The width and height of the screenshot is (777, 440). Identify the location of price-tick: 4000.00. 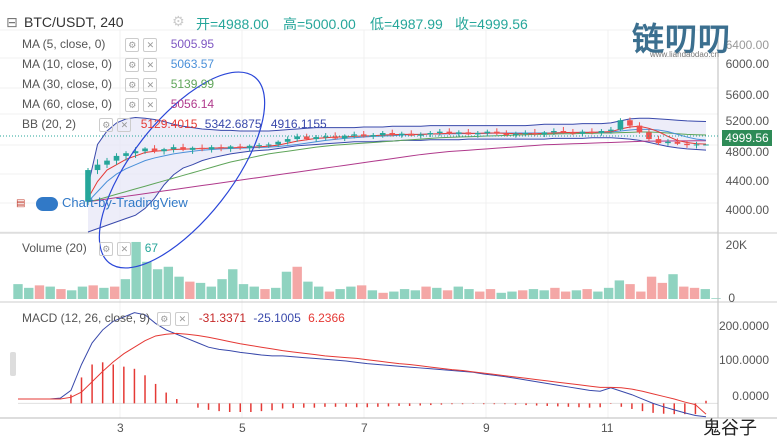
(747, 210).